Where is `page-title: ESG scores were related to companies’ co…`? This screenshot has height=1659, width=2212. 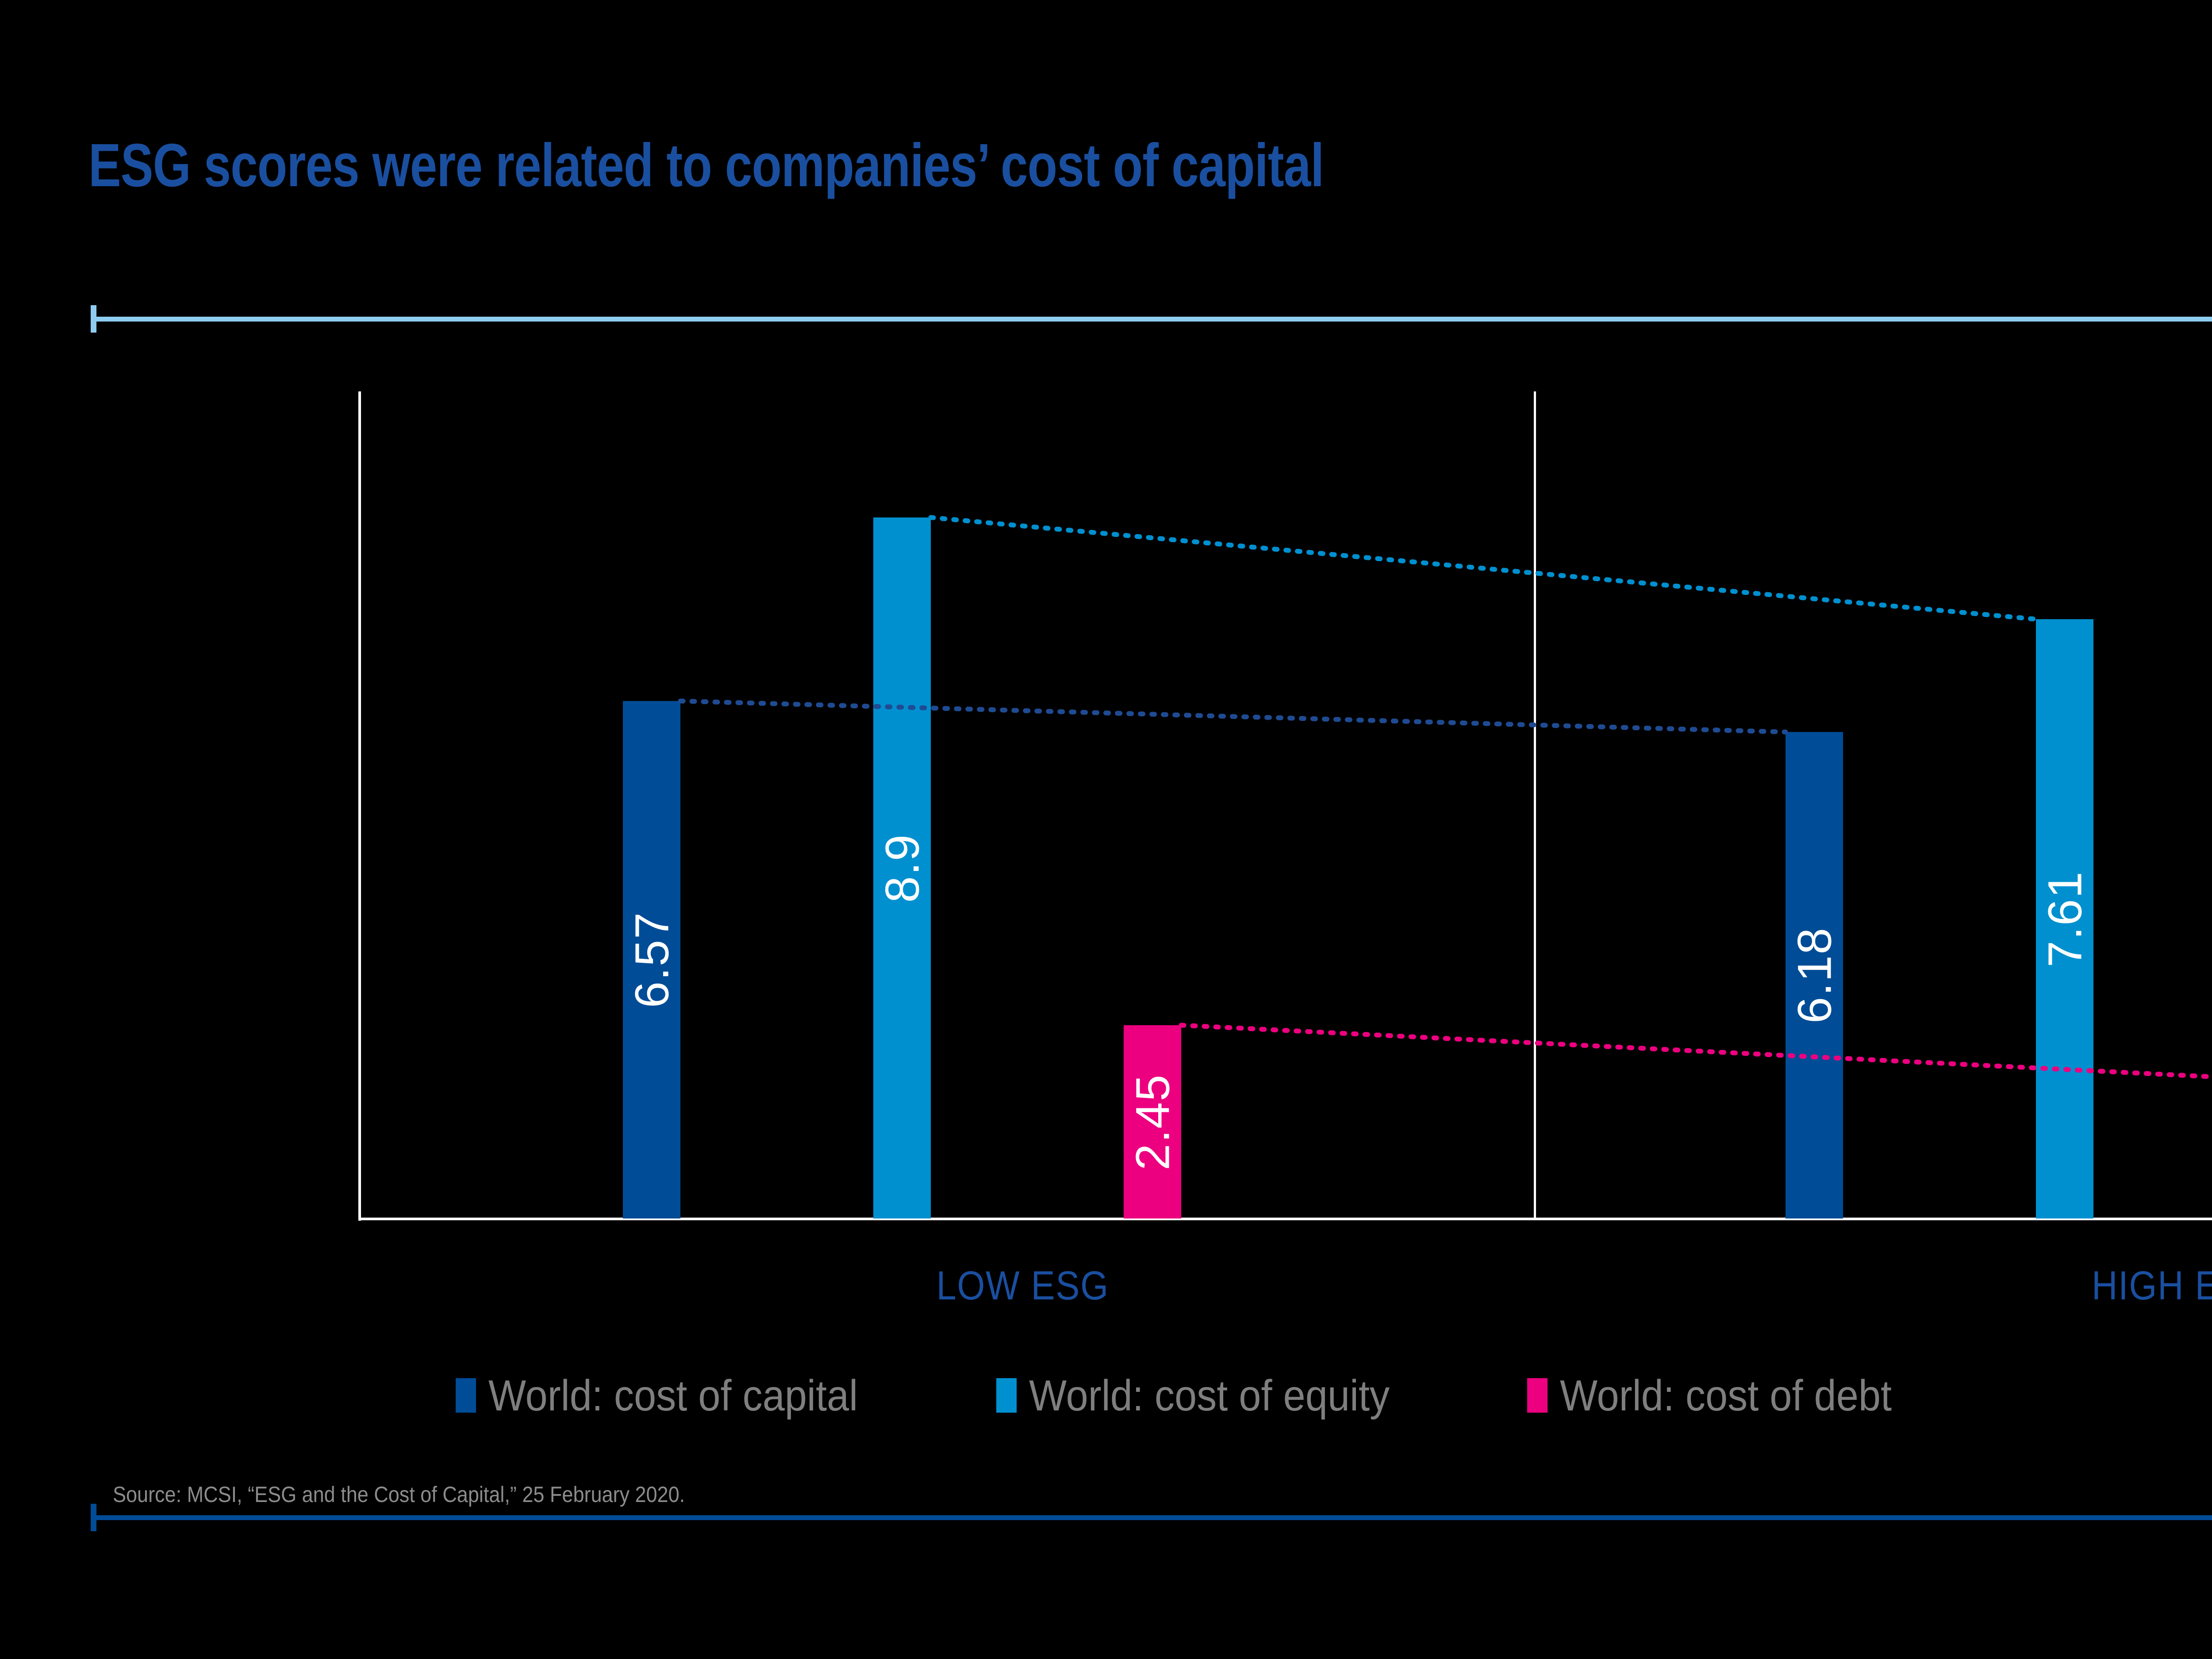 page-title: ESG scores were related to companies’ co… is located at coordinates (706, 165).